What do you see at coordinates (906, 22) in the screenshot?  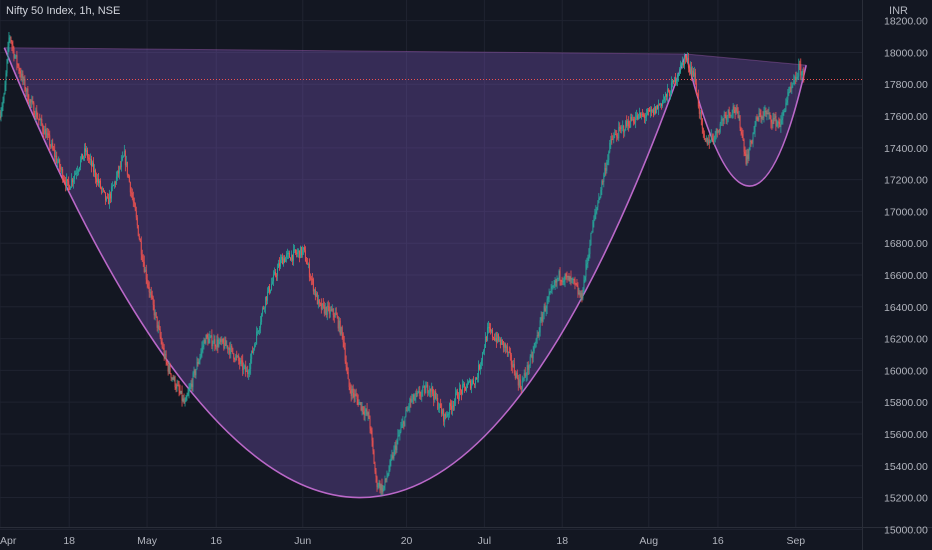 I see `y-tick-label: 18200.00` at bounding box center [906, 22].